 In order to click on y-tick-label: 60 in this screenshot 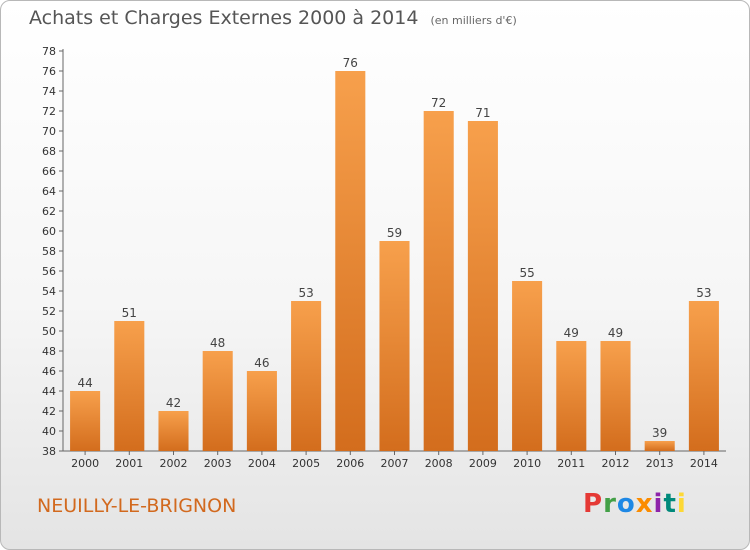, I will do `click(49, 231)`.